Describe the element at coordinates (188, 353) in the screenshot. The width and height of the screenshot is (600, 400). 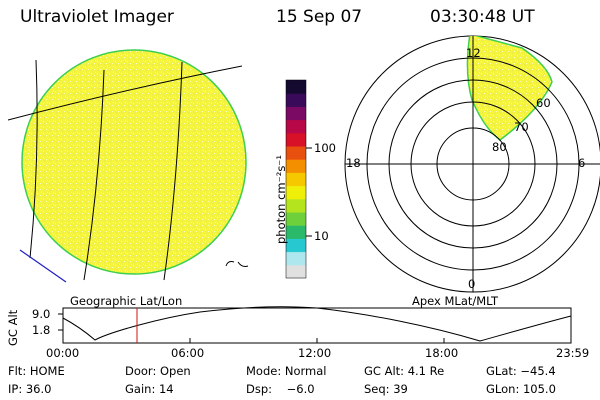
I see `time-tick-06: 06:00` at that location.